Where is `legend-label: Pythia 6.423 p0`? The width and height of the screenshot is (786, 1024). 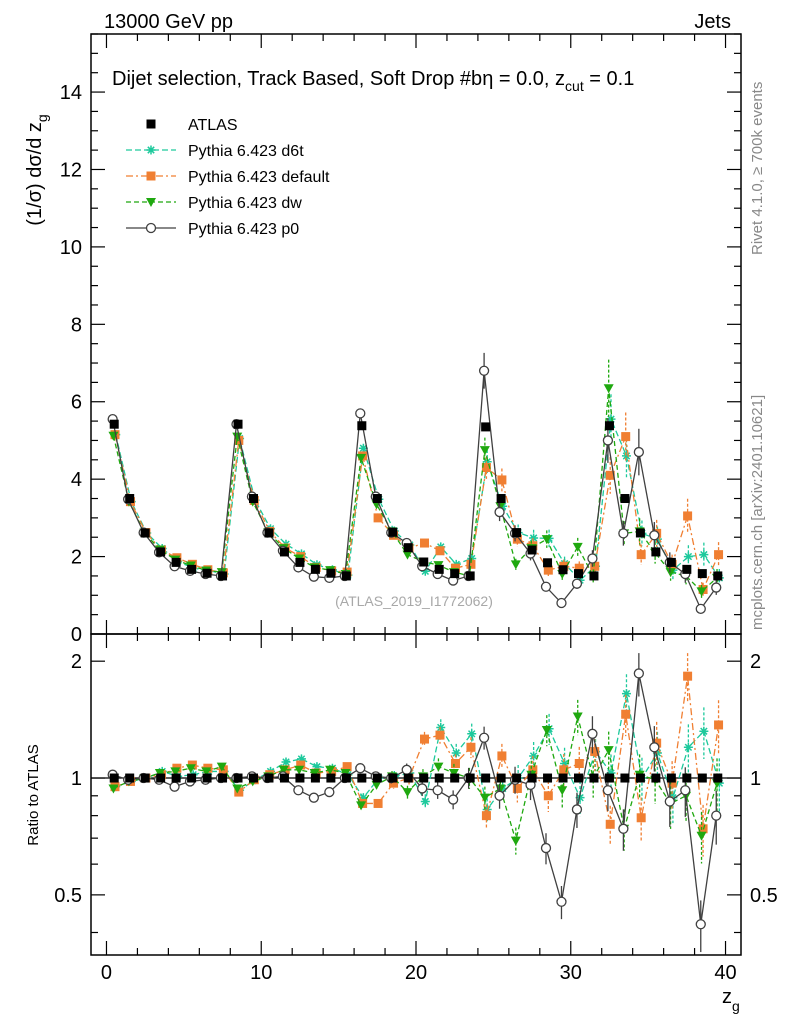 legend-label: Pythia 6.423 p0 is located at coordinates (243, 229).